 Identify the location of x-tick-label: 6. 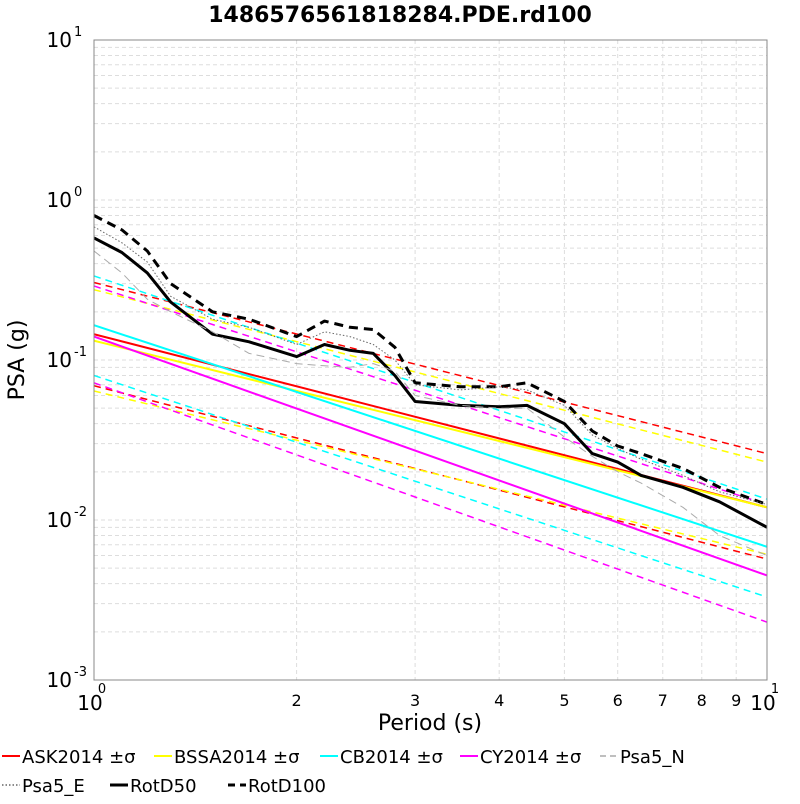
(618, 700).